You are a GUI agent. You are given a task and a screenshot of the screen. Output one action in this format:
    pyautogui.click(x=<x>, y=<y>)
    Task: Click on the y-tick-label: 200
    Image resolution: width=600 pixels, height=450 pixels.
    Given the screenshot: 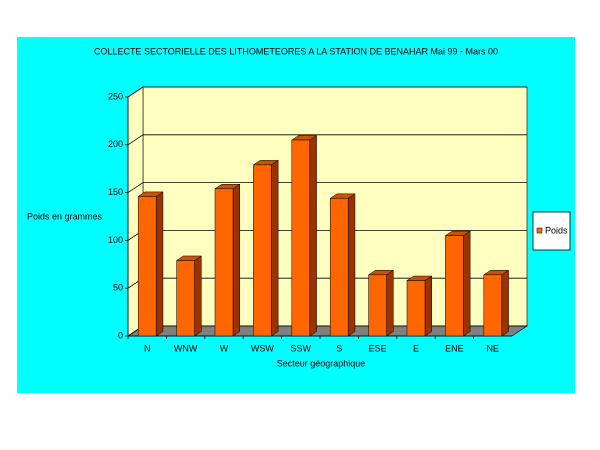 What is the action you would take?
    pyautogui.click(x=115, y=144)
    